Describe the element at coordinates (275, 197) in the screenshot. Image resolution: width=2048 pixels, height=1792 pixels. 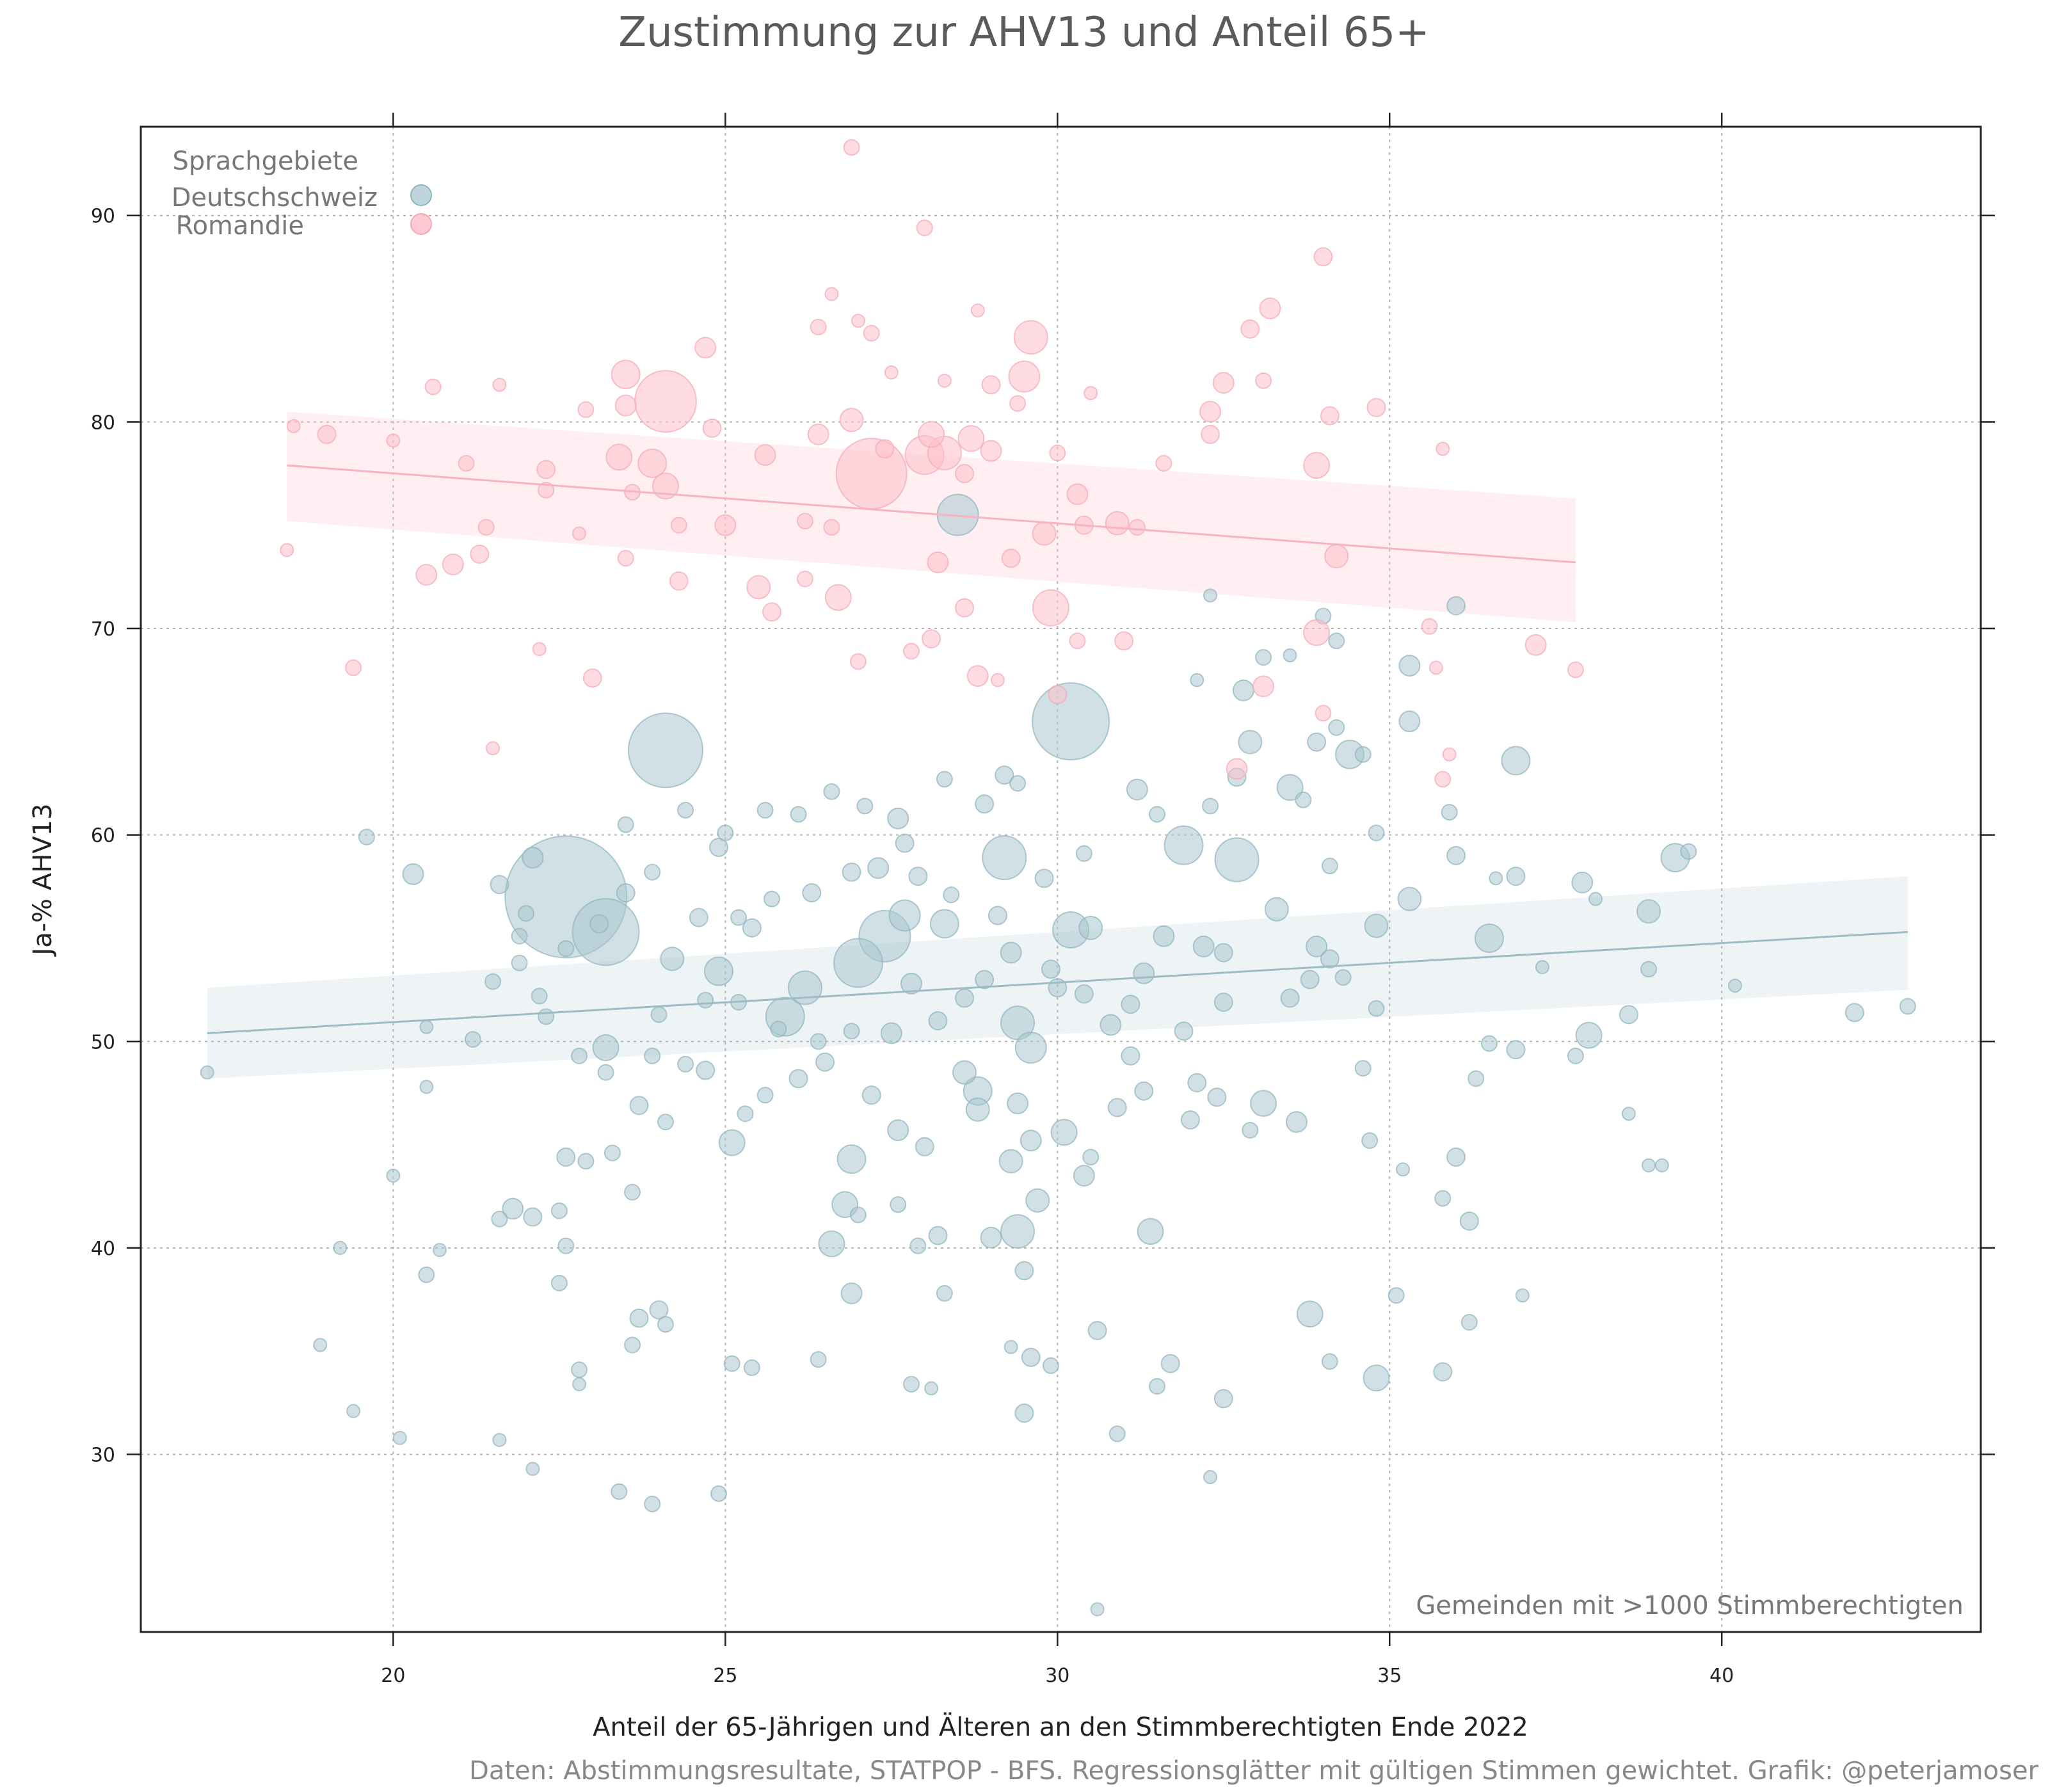
I see `legend-label-deutschschweiz: Deutschschweiz` at that location.